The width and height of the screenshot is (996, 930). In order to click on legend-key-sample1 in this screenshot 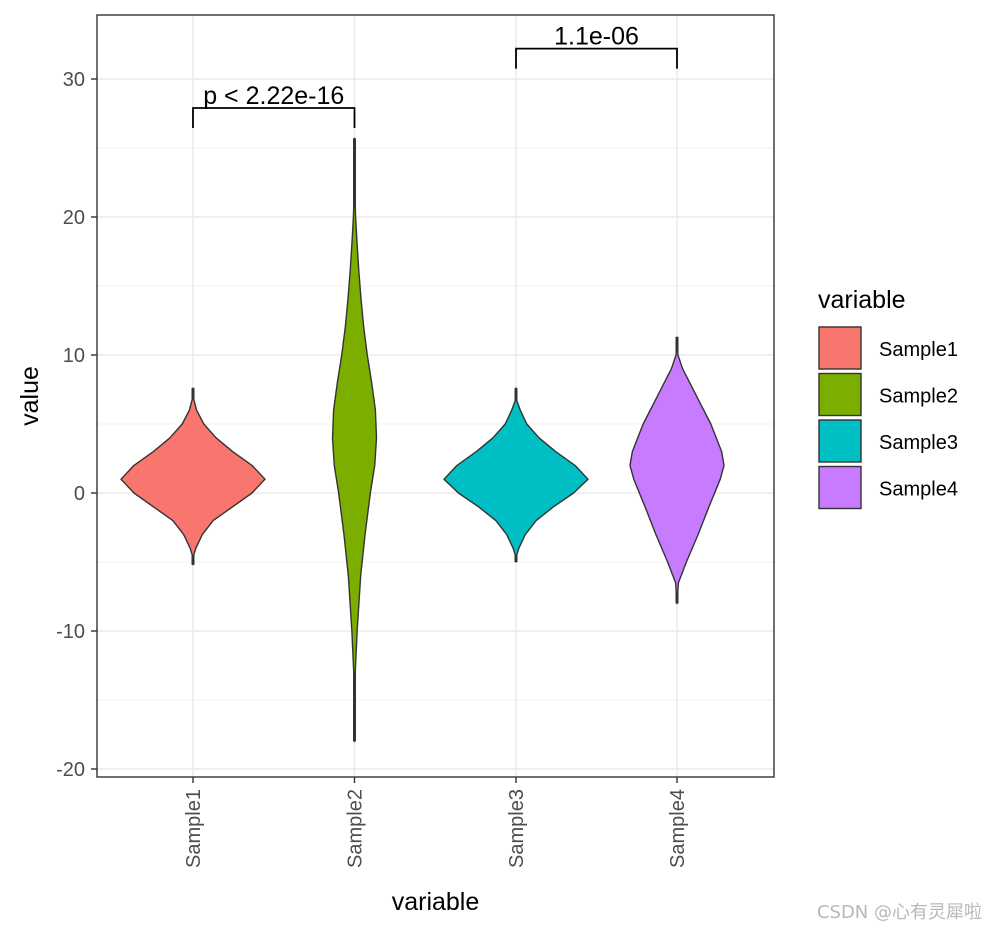, I will do `click(840, 348)`.